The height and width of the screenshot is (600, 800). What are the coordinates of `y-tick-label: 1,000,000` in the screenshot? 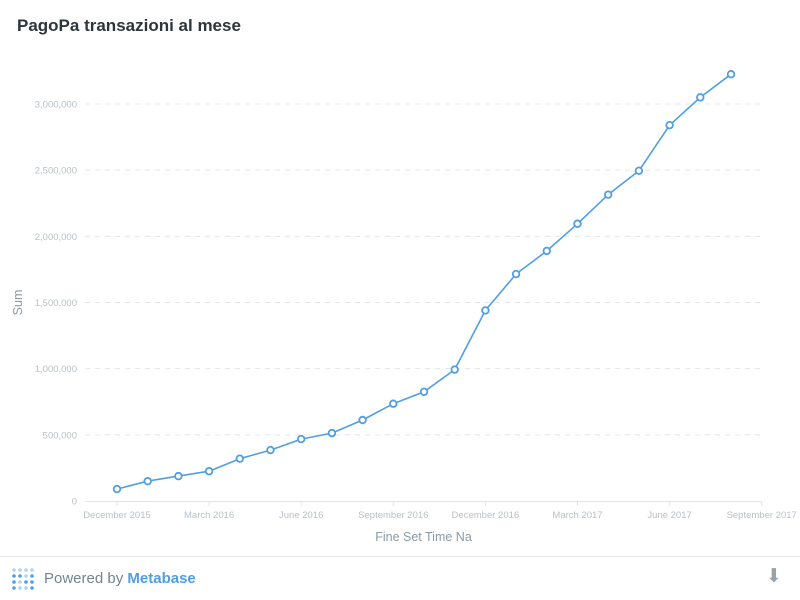 It's located at (56, 369).